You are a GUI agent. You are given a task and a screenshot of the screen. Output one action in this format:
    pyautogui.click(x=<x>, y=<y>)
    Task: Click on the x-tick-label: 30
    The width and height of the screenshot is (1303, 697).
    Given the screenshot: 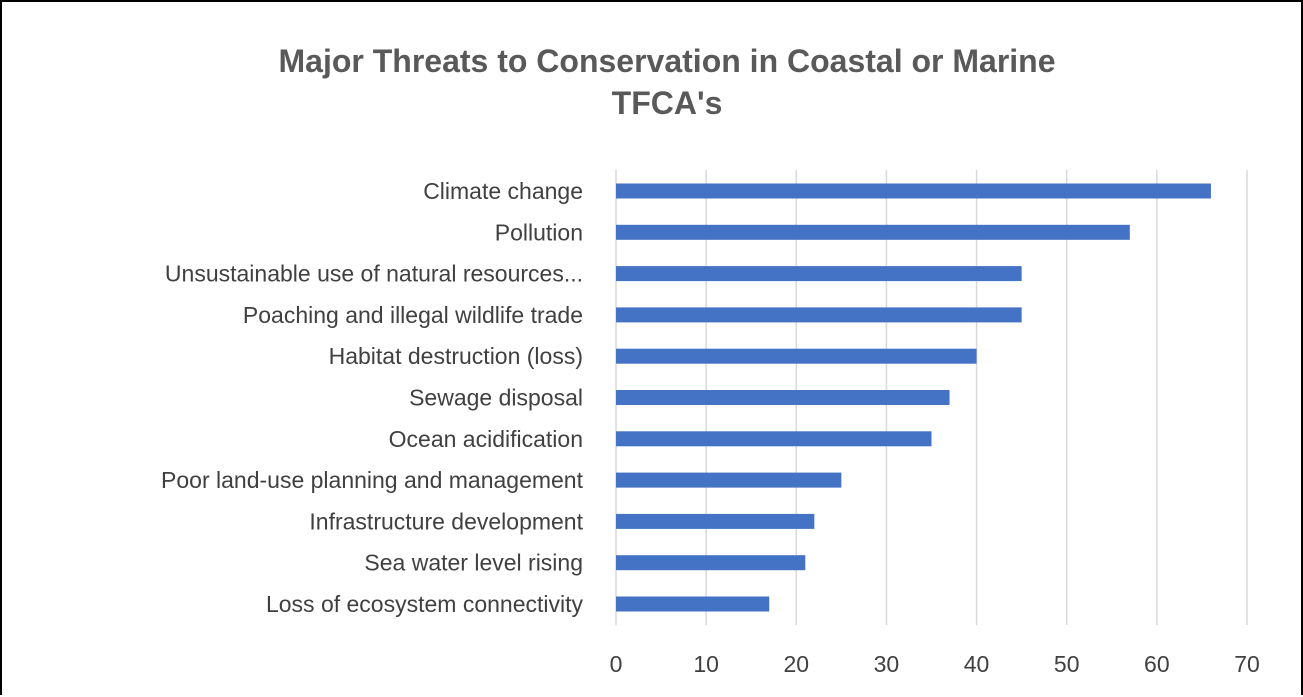 What is the action you would take?
    pyautogui.click(x=887, y=664)
    